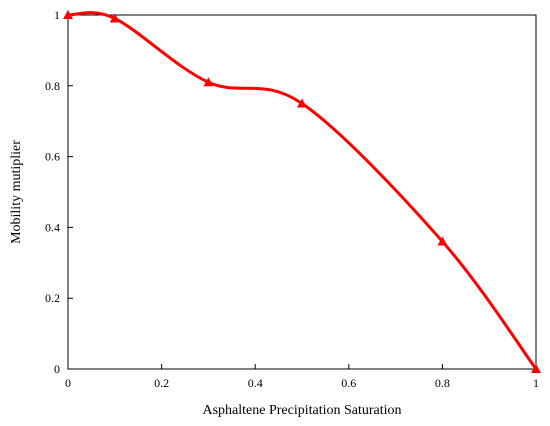  I want to click on x-axis-title: Asphaltene Precipitation Saturation, so click(301, 410).